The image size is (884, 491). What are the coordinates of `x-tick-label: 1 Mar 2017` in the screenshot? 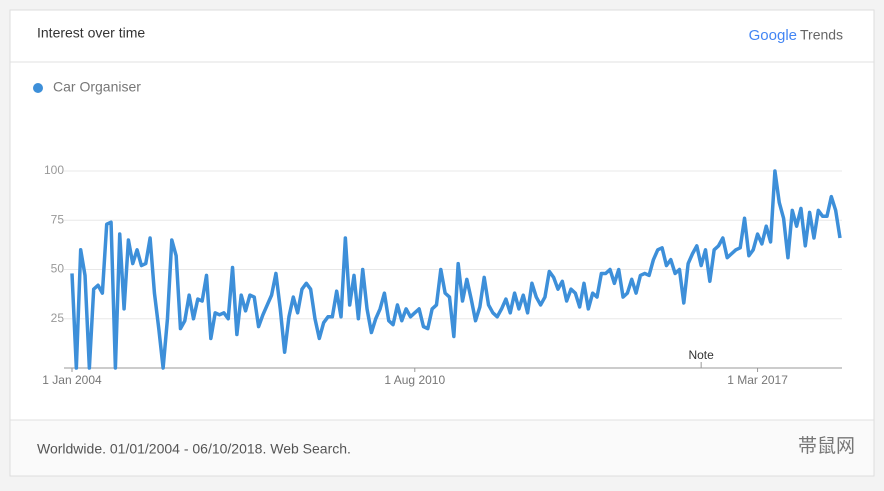 It's located at (757, 380).